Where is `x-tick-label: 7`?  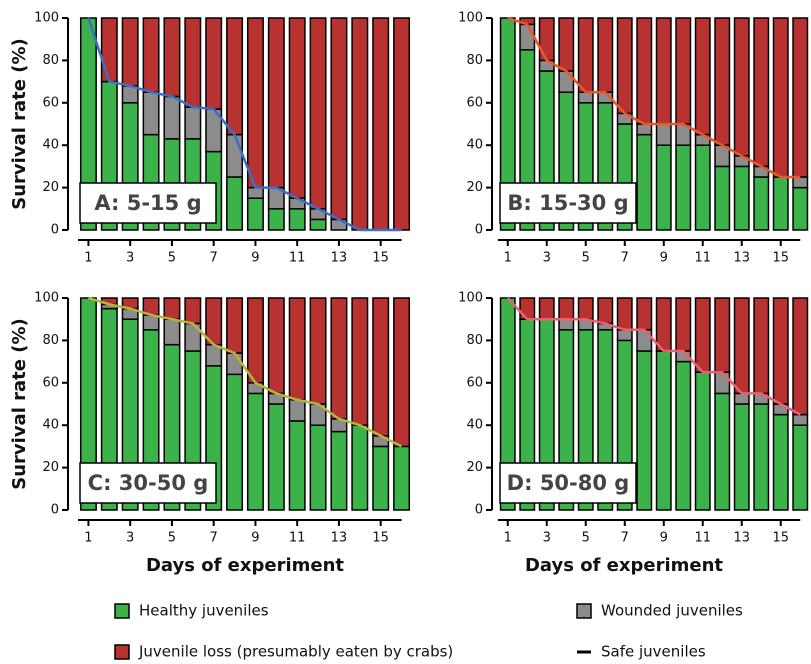
x-tick-label: 7 is located at coordinates (214, 258).